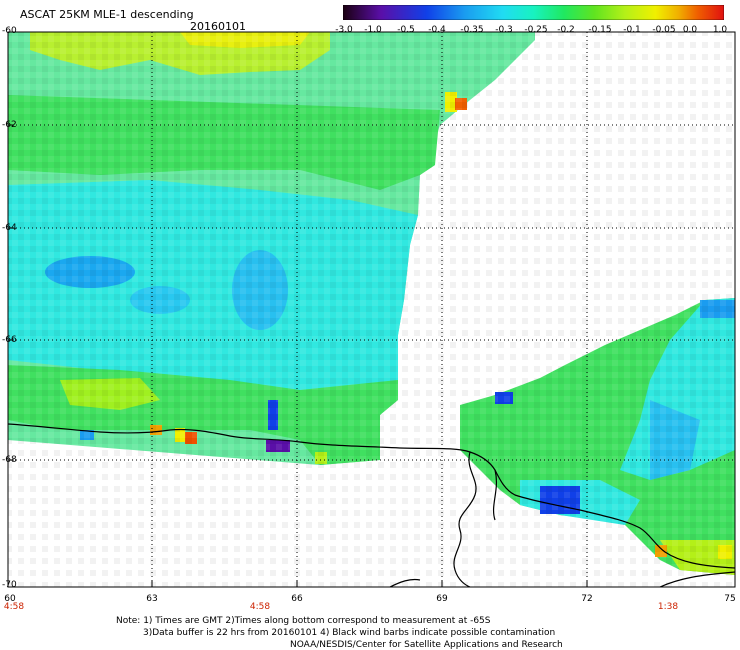 This screenshot has height=650, width=740. What do you see at coordinates (373, 30) in the screenshot?
I see `colorbar-label: -1.0` at bounding box center [373, 30].